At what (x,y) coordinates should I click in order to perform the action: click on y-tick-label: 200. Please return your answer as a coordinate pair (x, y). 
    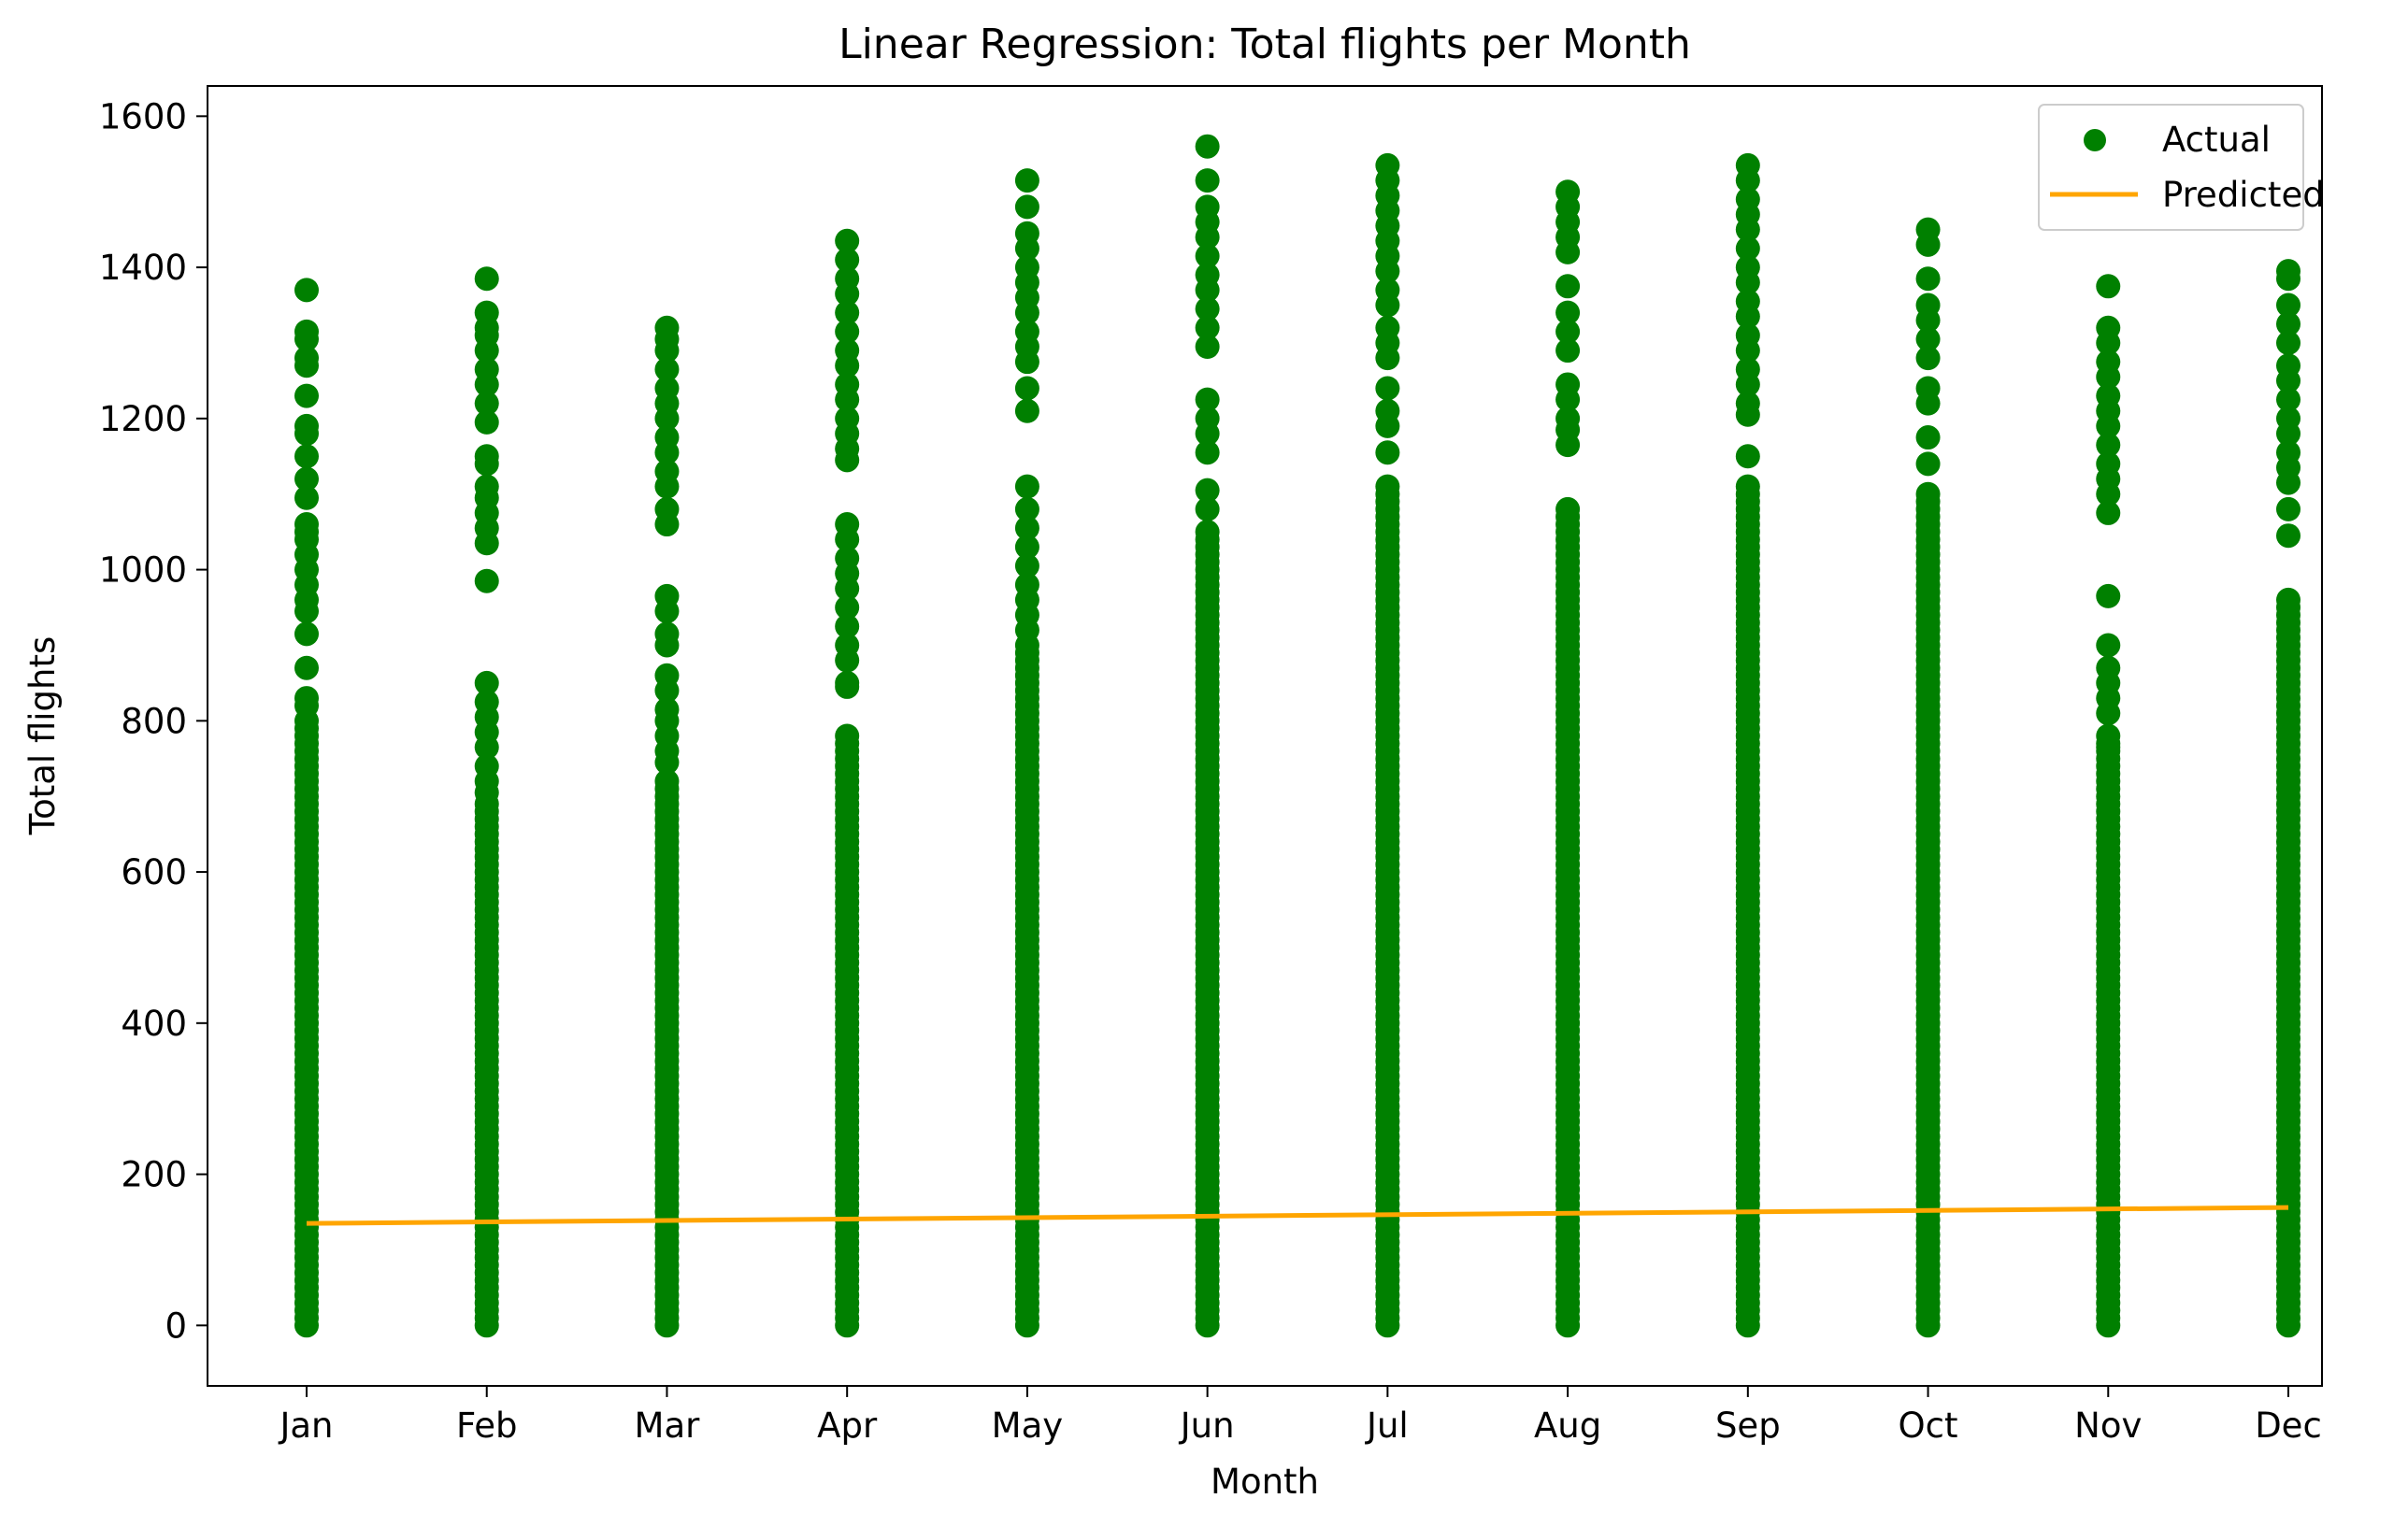
    Looking at the image, I should click on (154, 1175).